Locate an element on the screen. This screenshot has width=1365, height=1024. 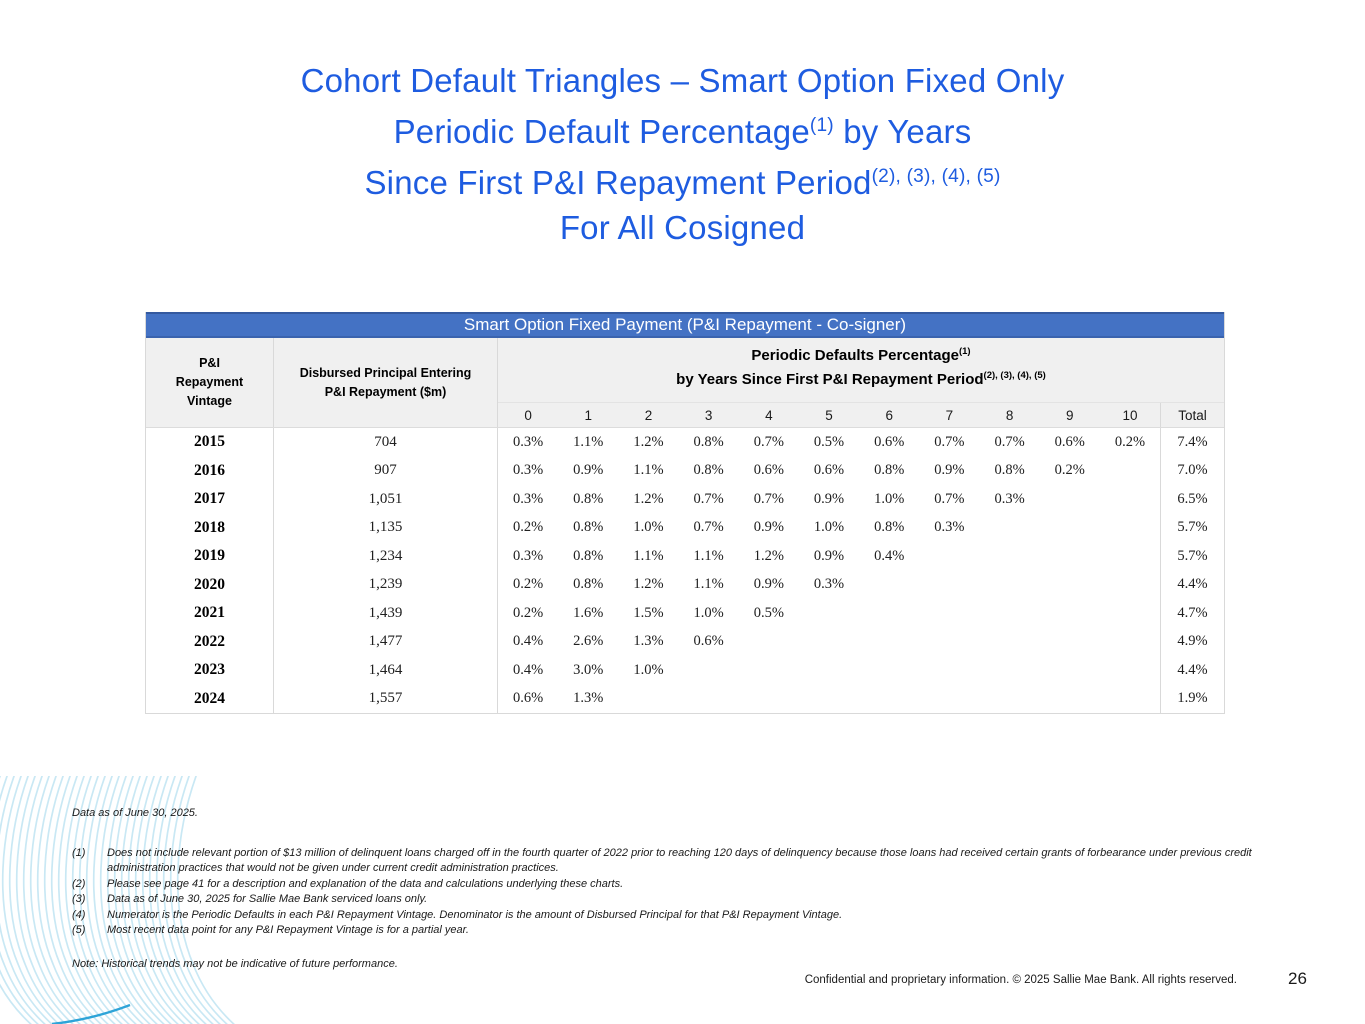
periodic-default-cell: 0.3% is located at coordinates (949, 527).